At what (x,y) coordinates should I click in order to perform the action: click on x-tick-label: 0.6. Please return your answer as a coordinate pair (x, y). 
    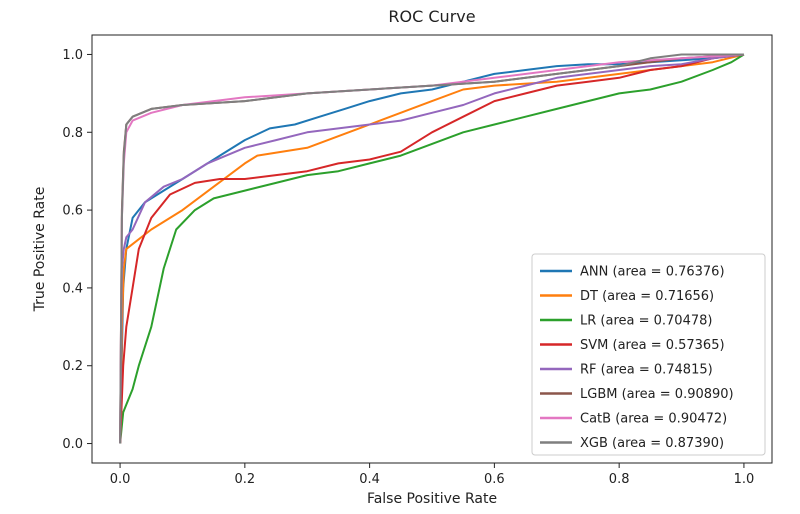
    Looking at the image, I should click on (494, 479).